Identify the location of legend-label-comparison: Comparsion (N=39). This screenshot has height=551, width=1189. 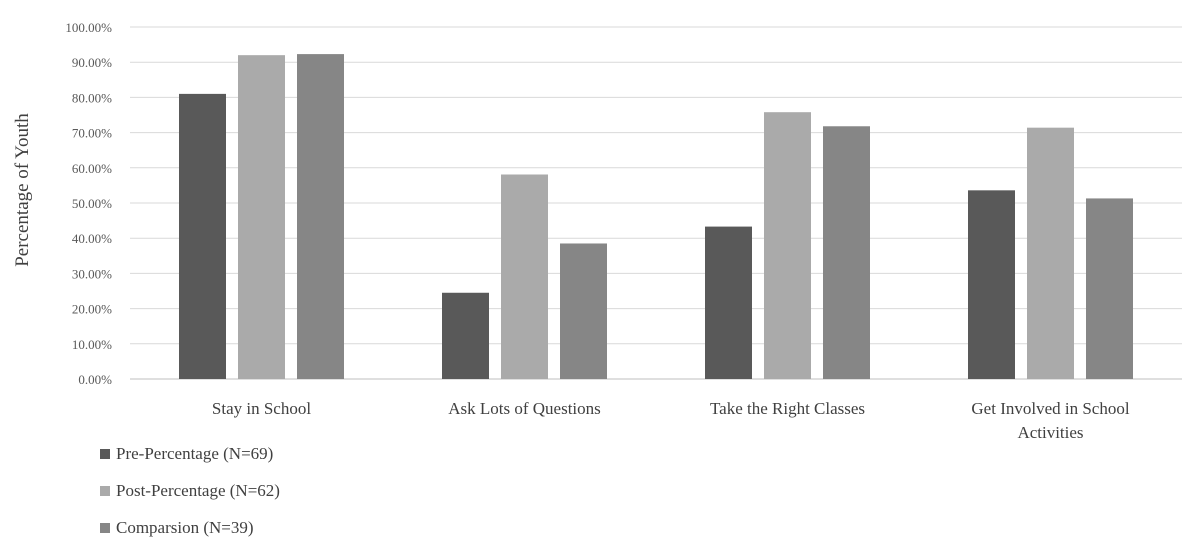
(185, 527).